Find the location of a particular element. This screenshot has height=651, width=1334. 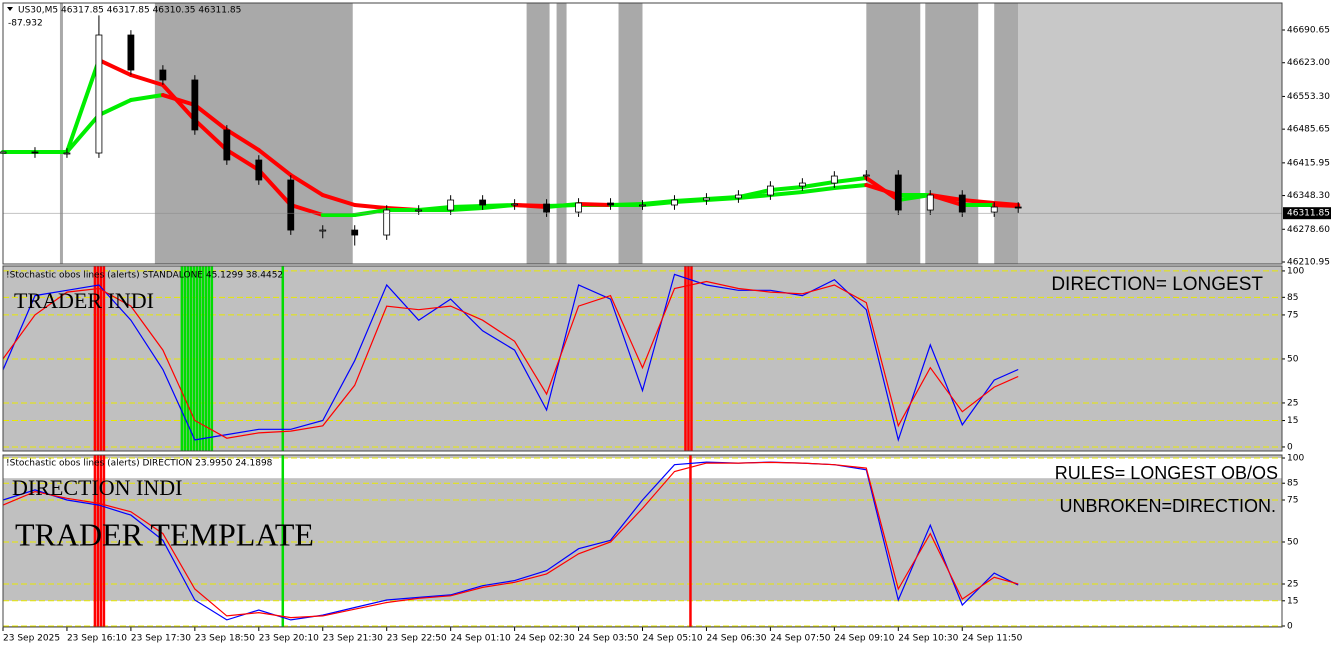

y-tick-label: 15 is located at coordinates (1292, 601).